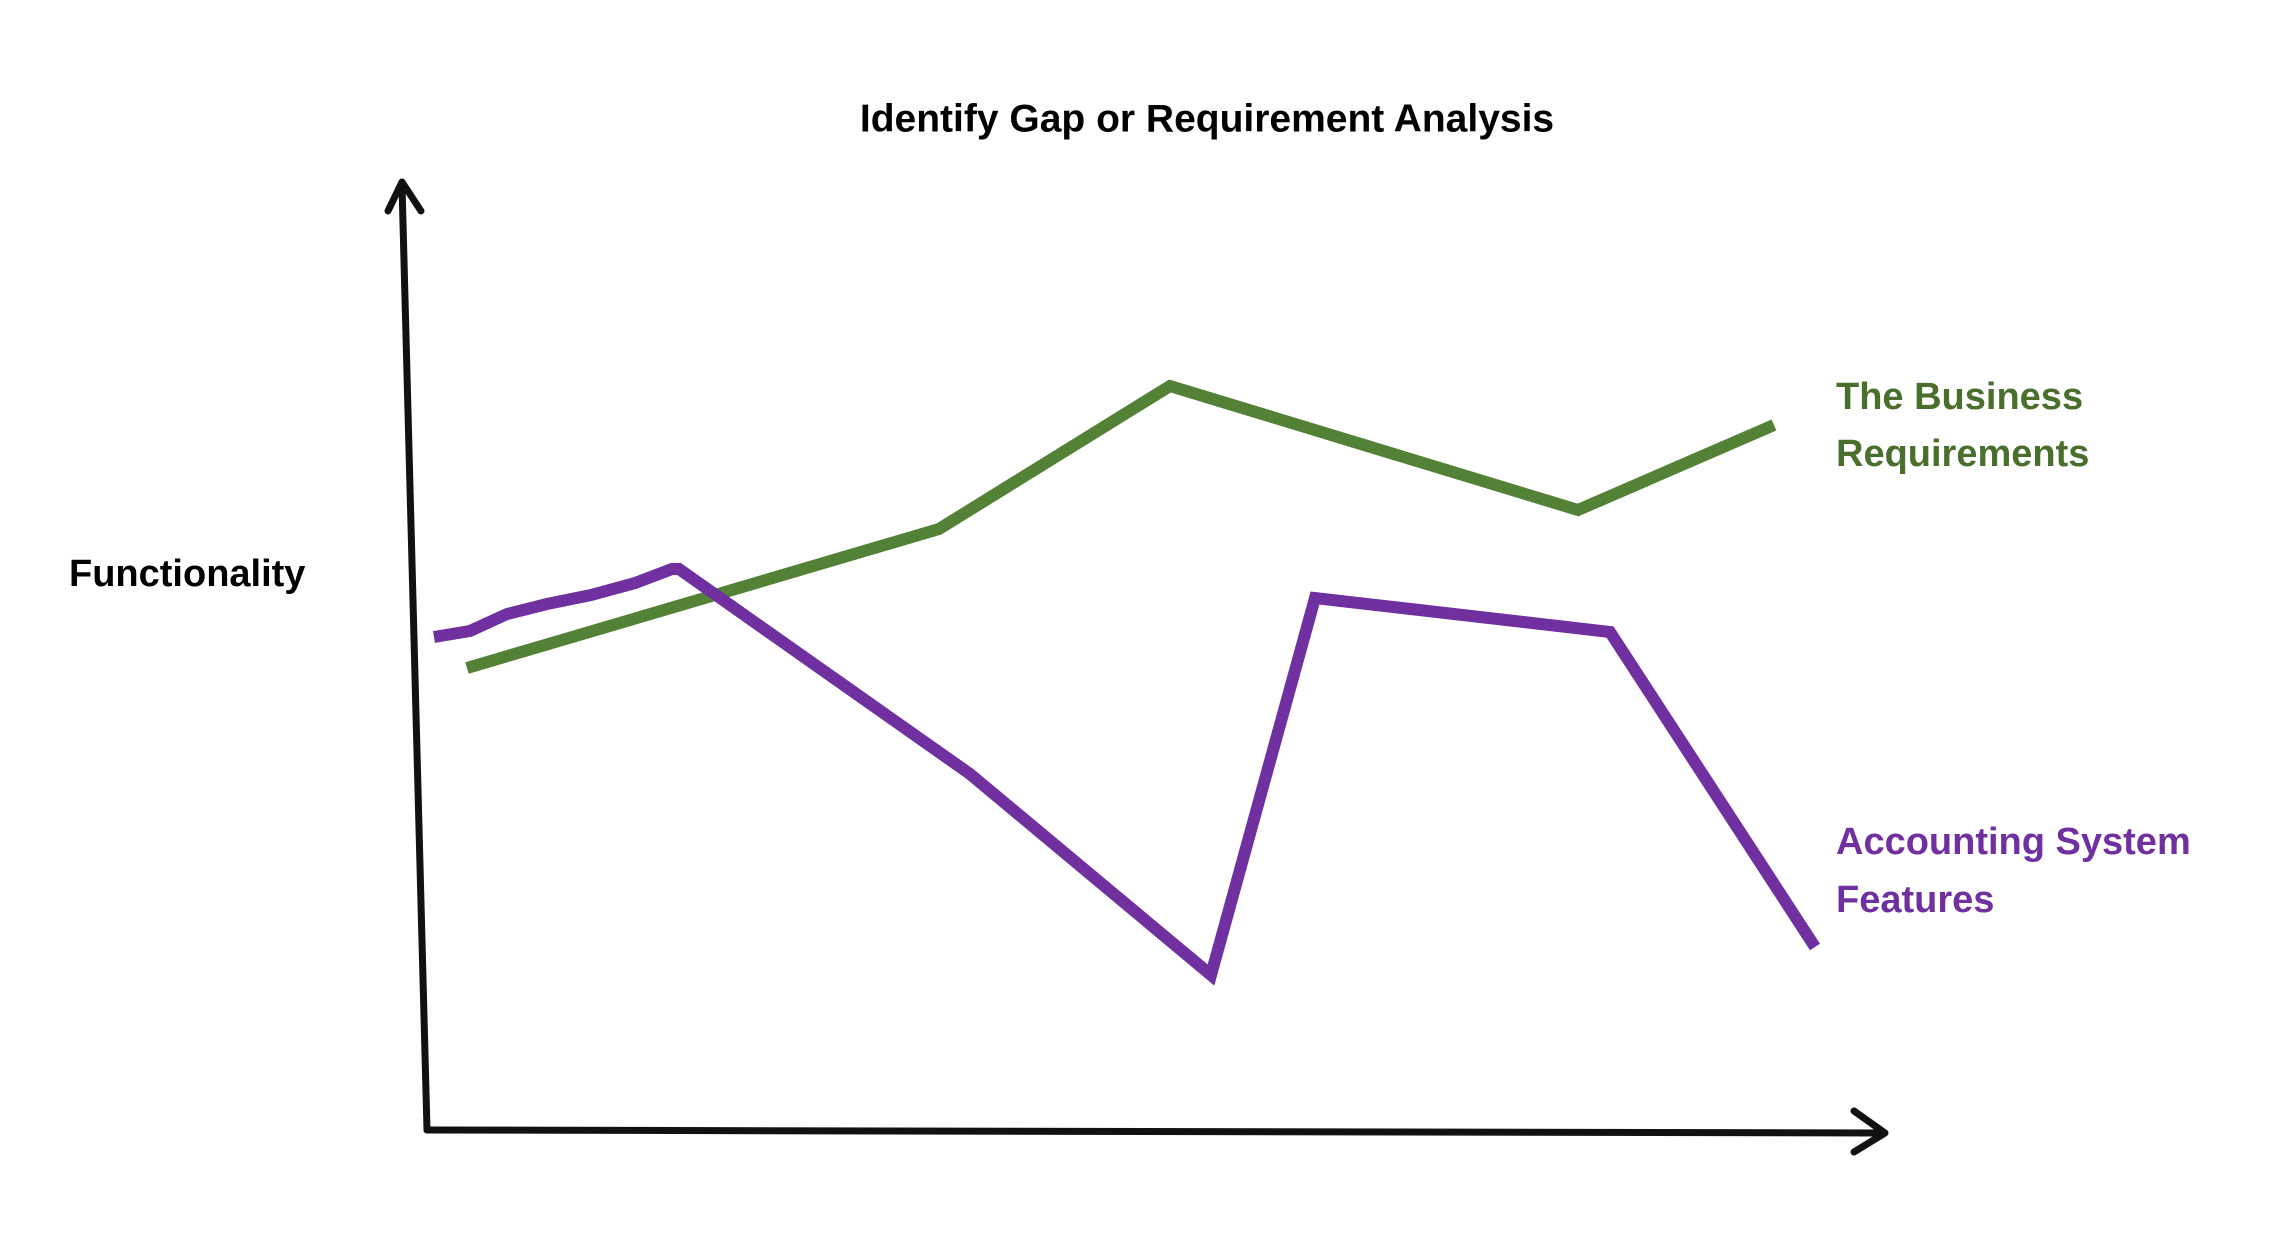 Image resolution: width=2284 pixels, height=1236 pixels. I want to click on title: Identify Gap or Requirement Analysis, so click(1207, 118).